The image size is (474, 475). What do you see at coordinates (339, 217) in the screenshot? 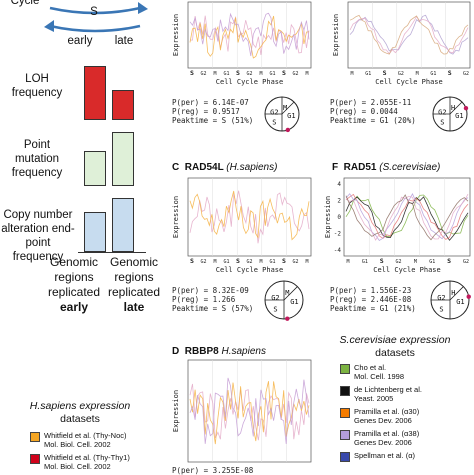
I see `y-tick-label: 0` at bounding box center [339, 217].